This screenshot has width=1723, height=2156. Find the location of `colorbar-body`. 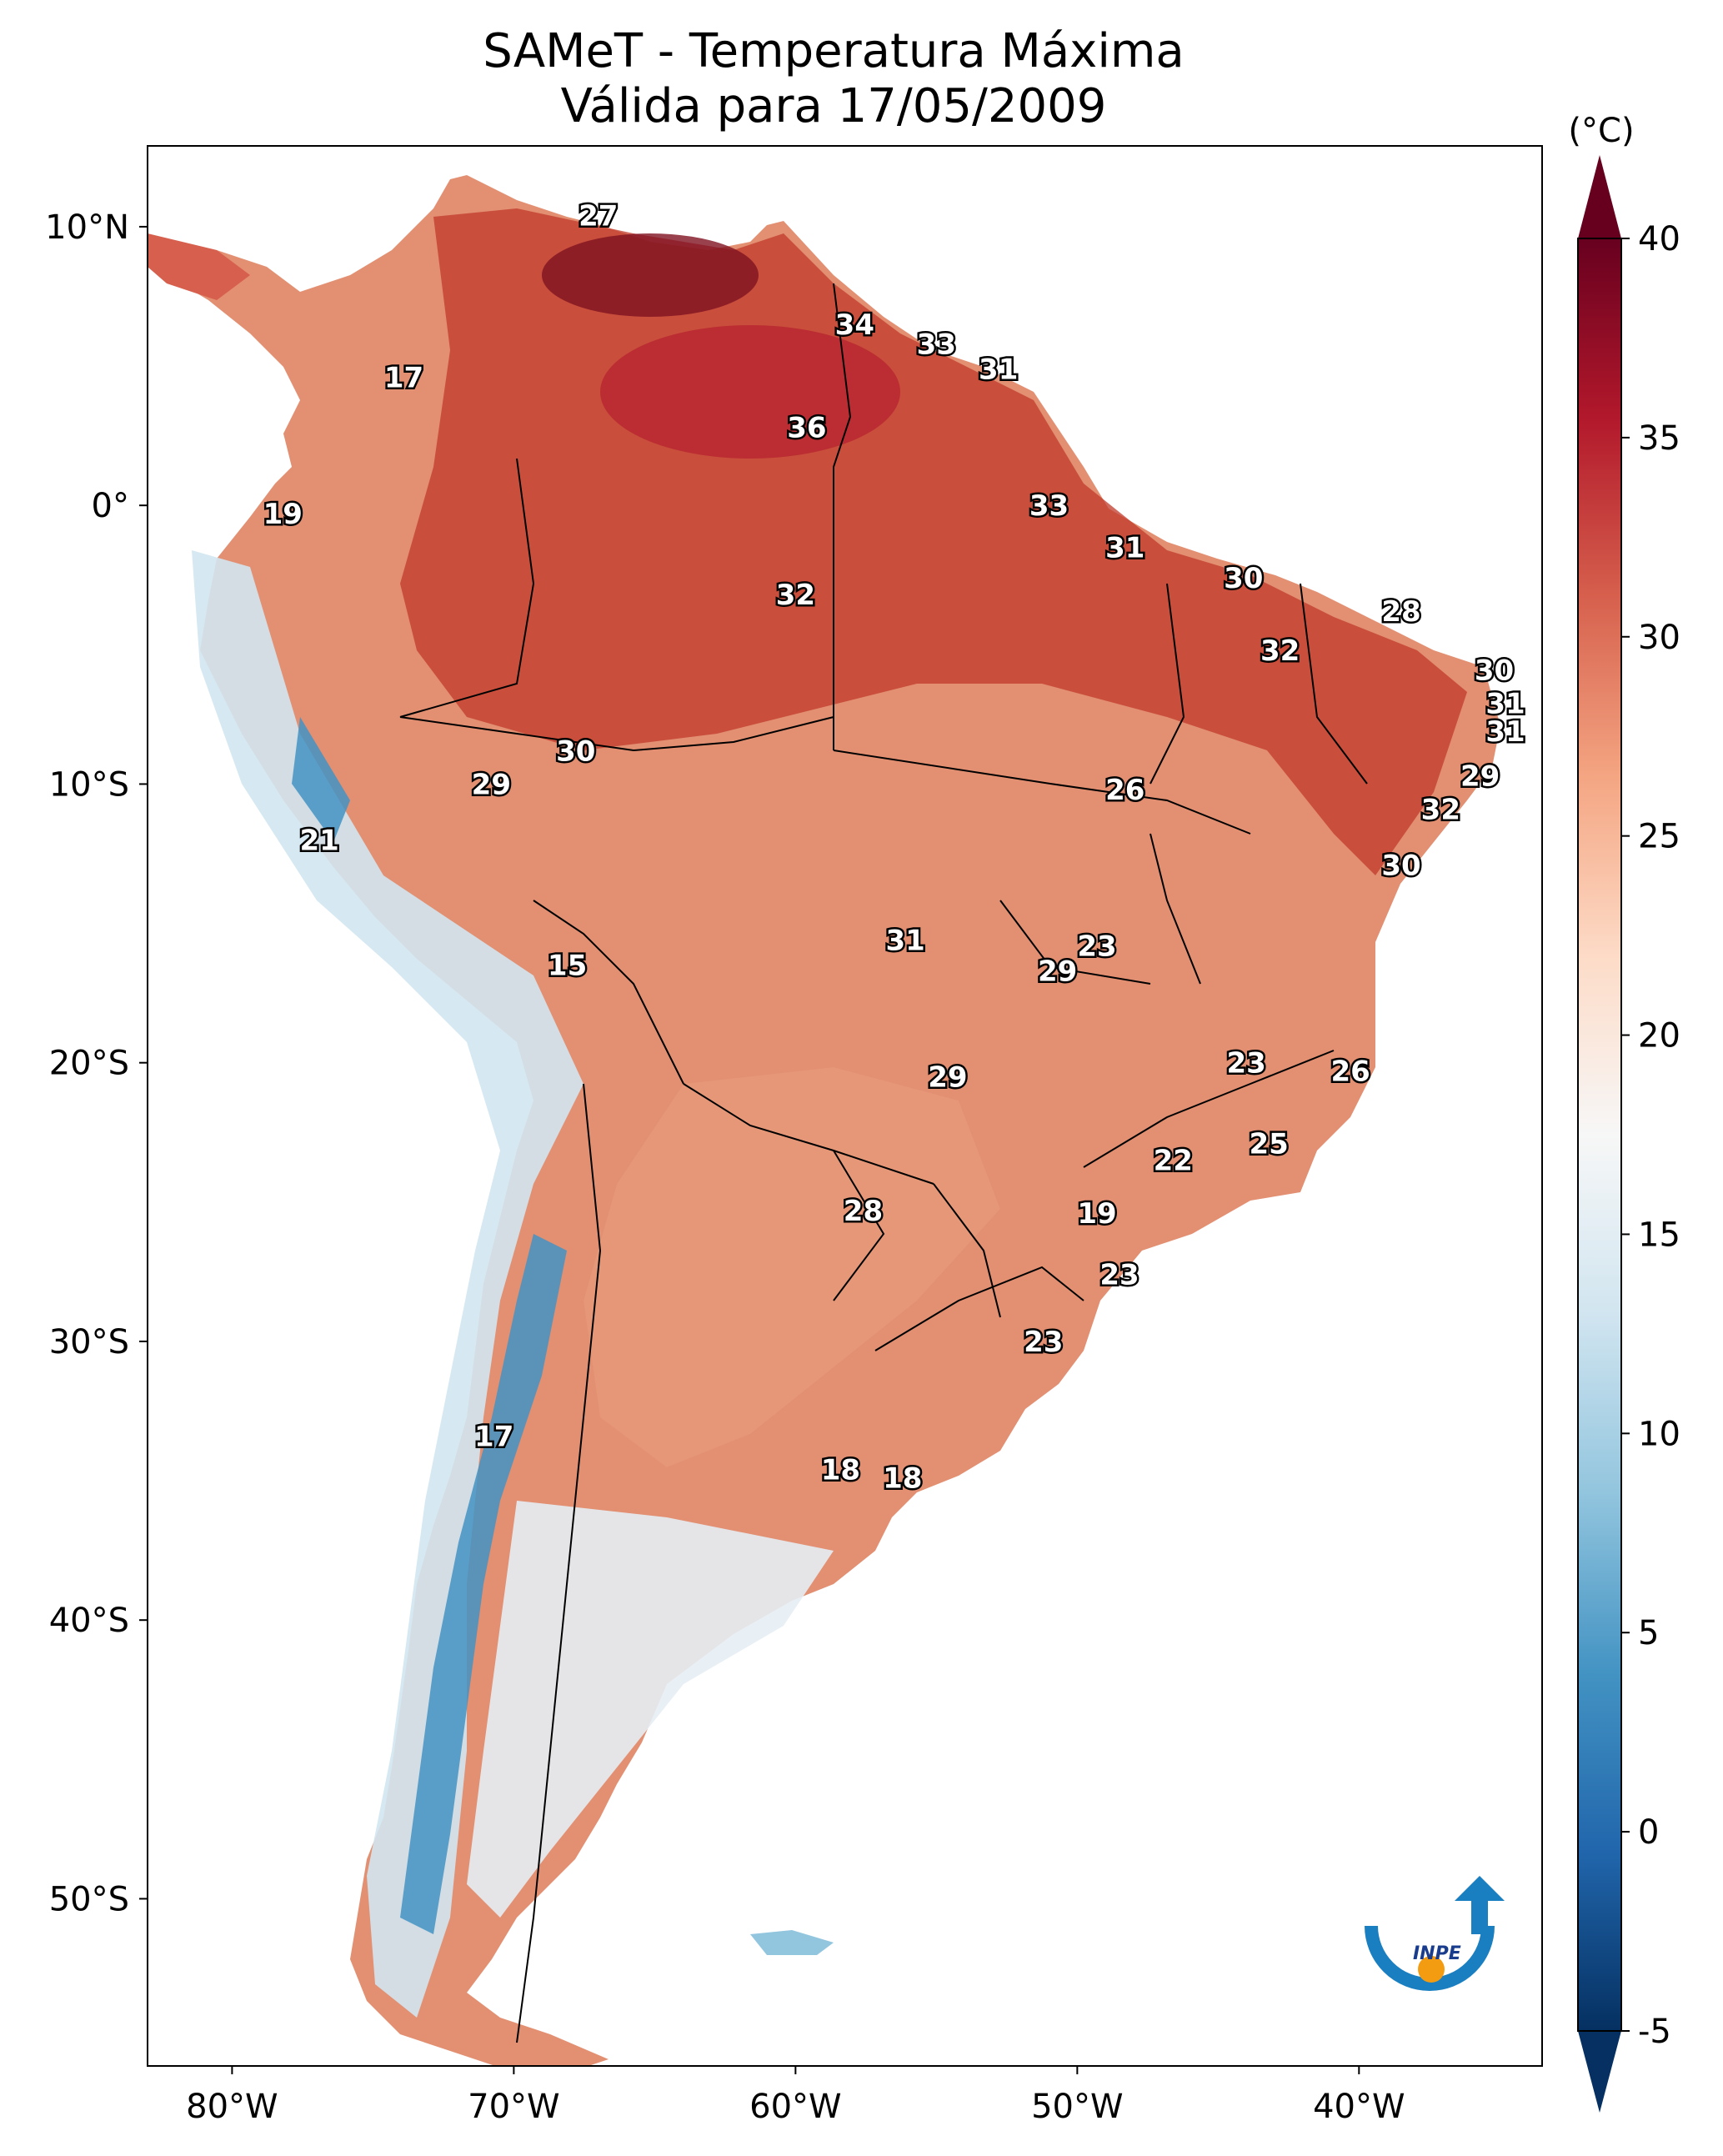

colorbar-body is located at coordinates (1599, 1134).